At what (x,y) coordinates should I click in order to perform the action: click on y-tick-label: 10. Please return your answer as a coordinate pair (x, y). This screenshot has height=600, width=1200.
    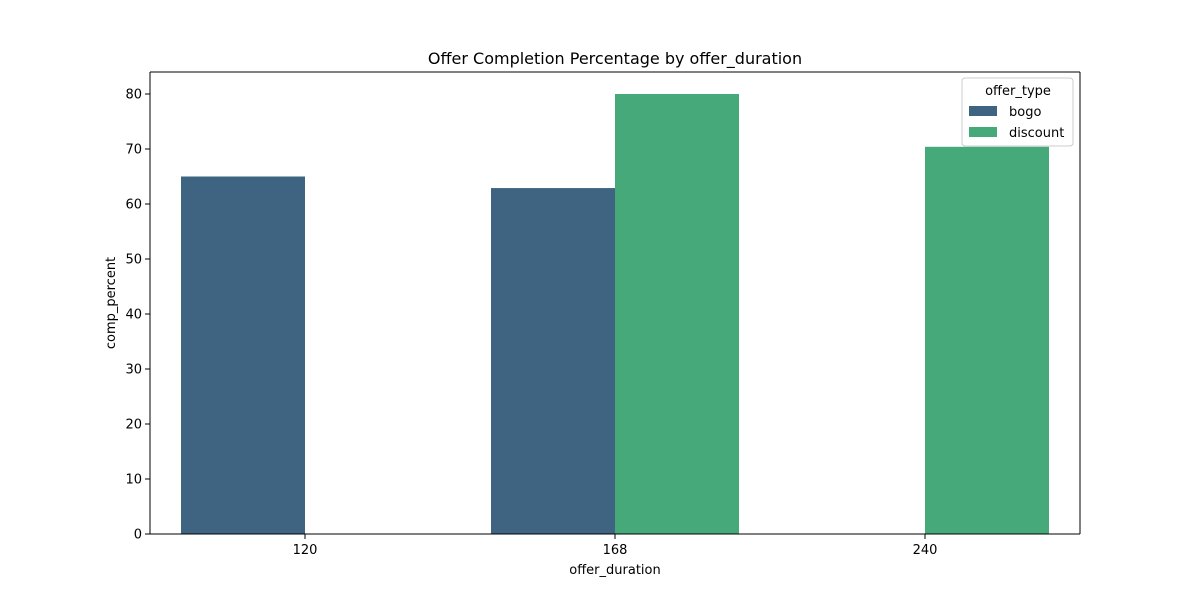
    Looking at the image, I should click on (133, 480).